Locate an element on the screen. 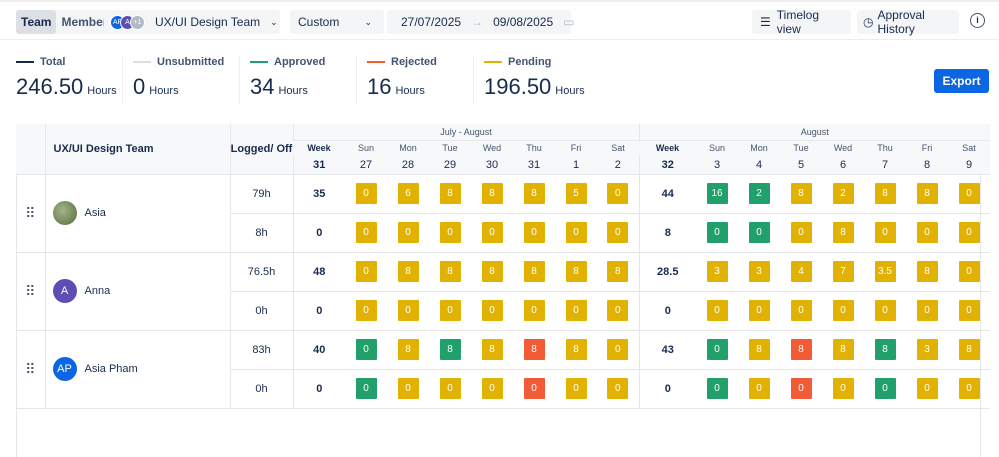  member-cell: A Anna is located at coordinates (137, 291).